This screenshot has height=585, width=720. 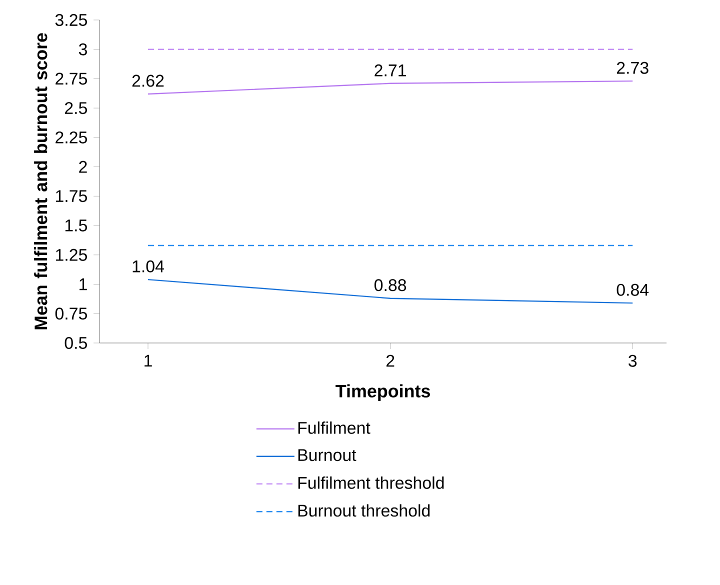 I want to click on data-label: 1.04, so click(x=148, y=266).